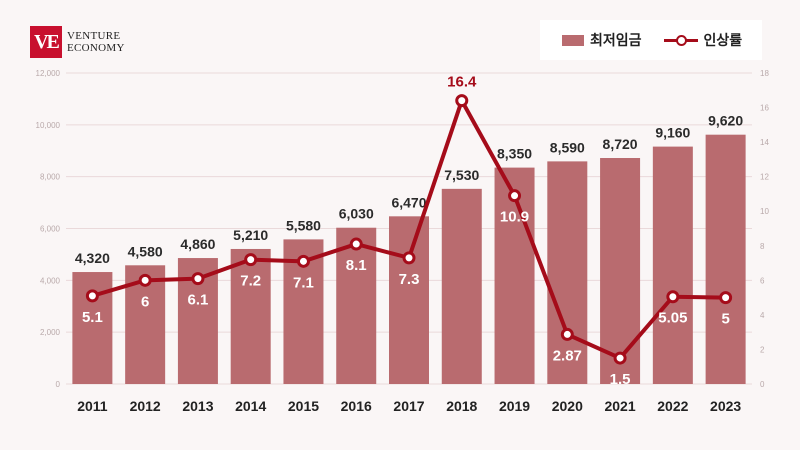  I want to click on y-tick-label: 10,000, so click(48, 125).